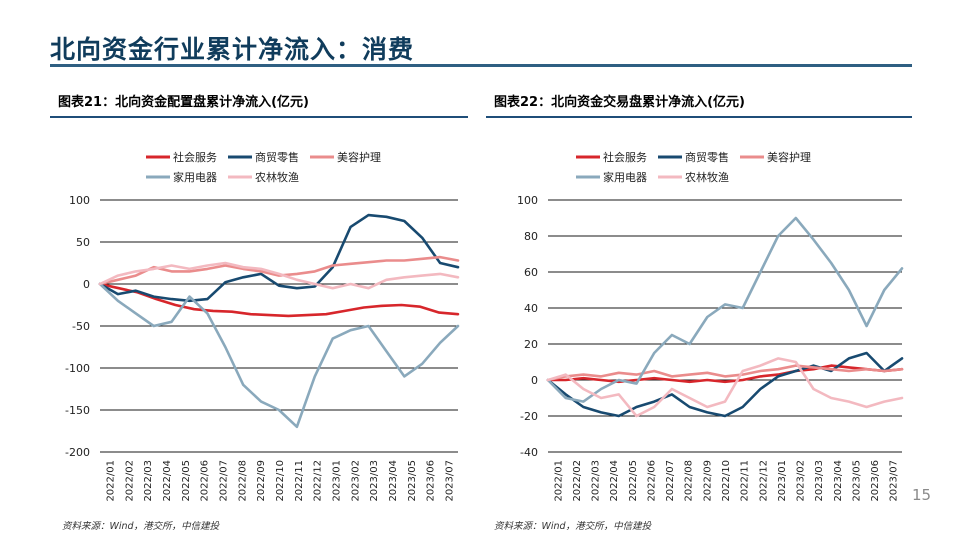 This screenshot has height=540, width=960. What do you see at coordinates (183, 102) in the screenshot?
I see `chart-1-title: 图表21：北向资金配置盘累计净流入(亿元)` at bounding box center [183, 102].